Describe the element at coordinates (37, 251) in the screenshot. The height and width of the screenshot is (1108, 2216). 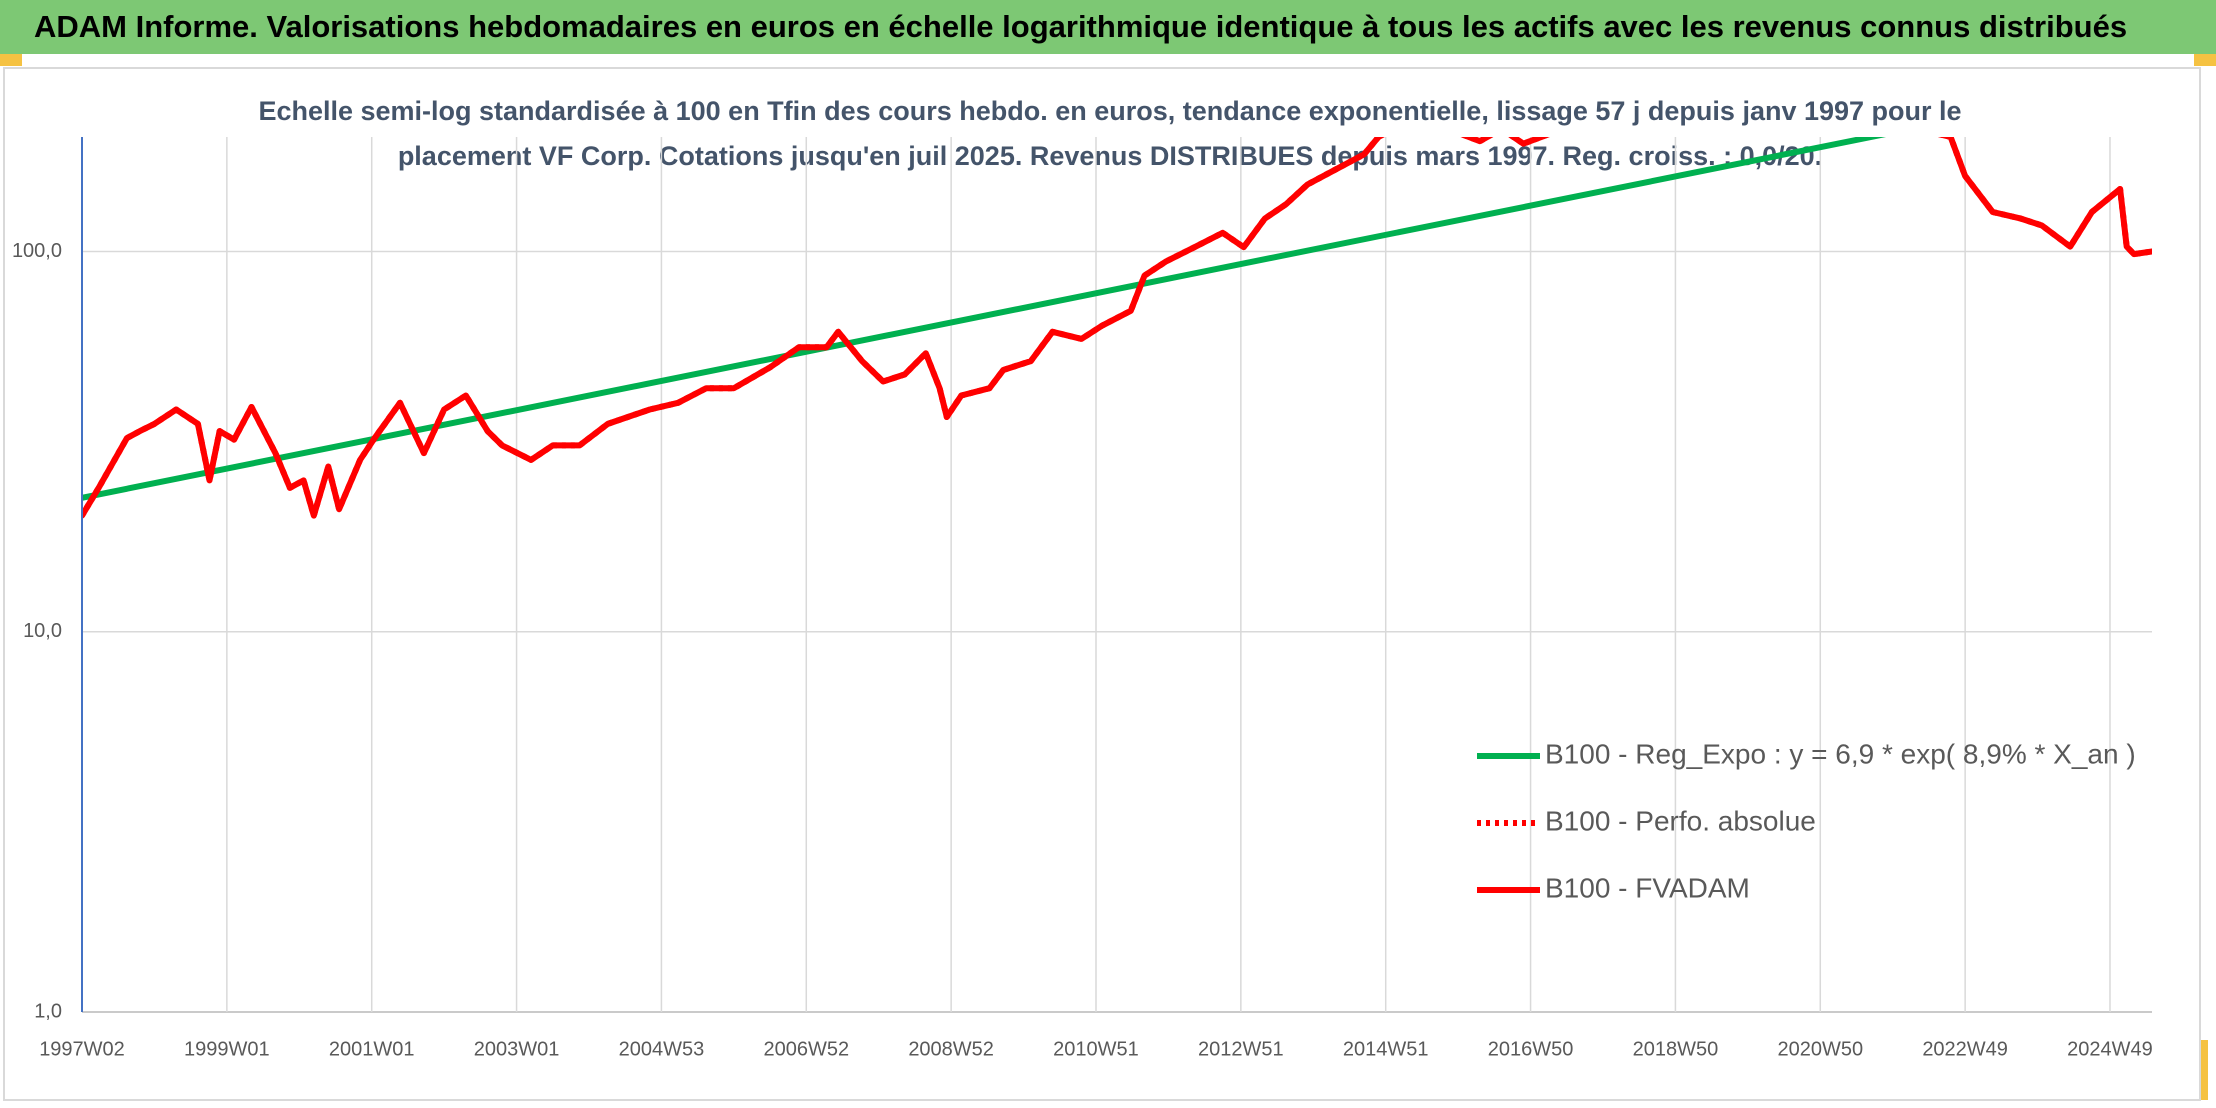
I see `y-tick-label: 100,0` at that location.